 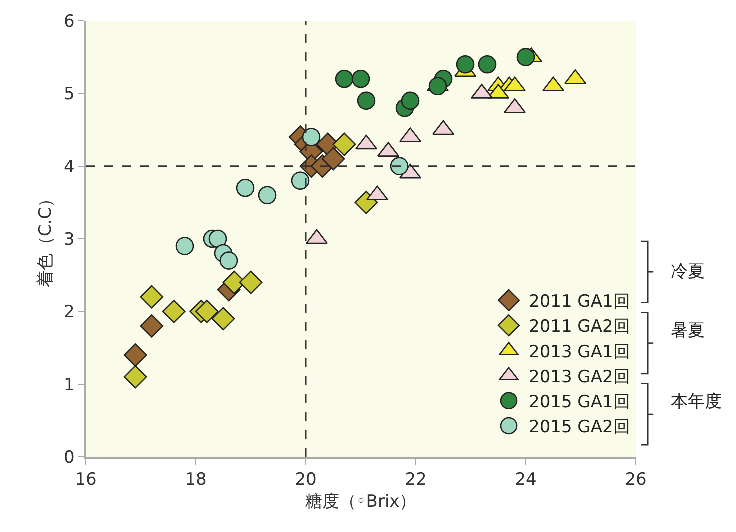 I want to click on legend-label: 2011 GA2回, so click(x=579, y=327).